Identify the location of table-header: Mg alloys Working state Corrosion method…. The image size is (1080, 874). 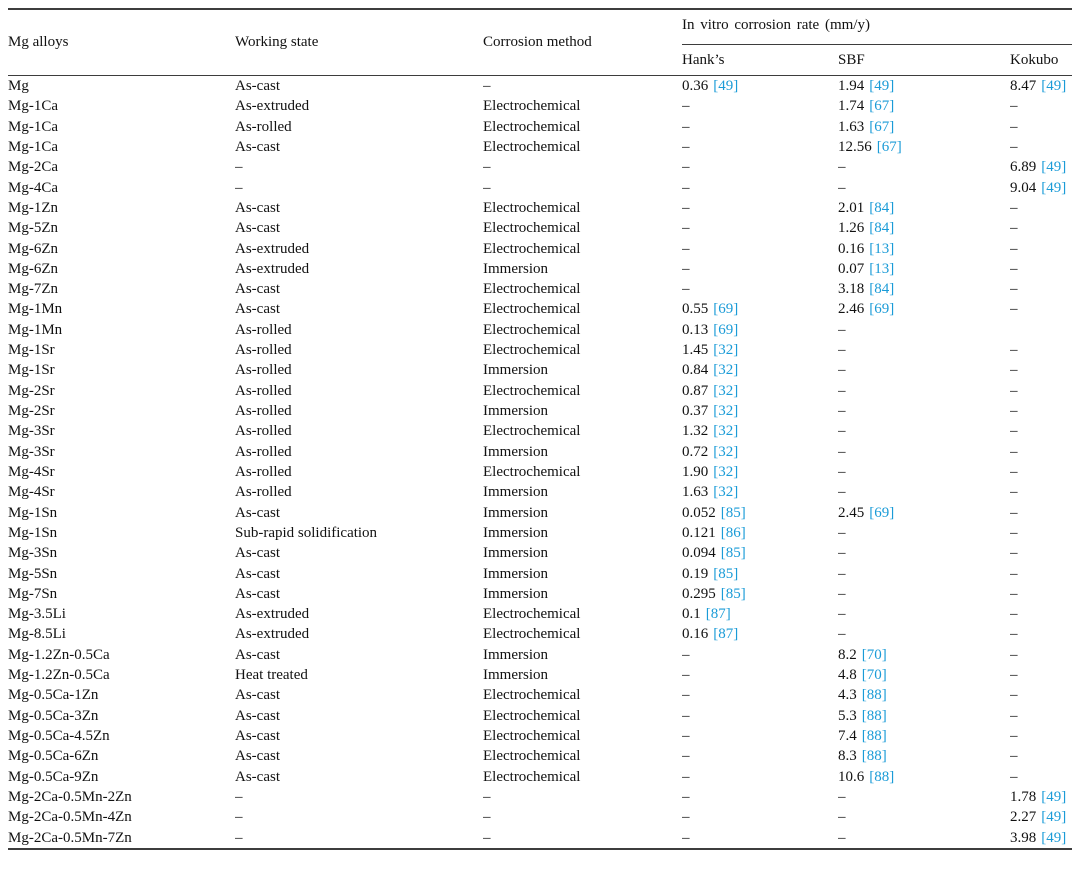
(540, 42).